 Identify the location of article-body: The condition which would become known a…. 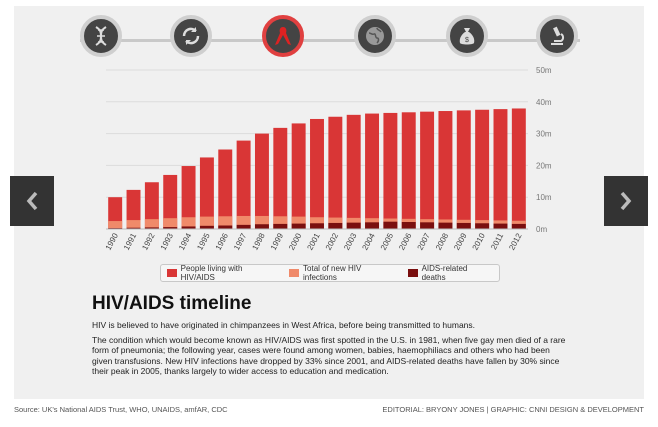
(329, 356).